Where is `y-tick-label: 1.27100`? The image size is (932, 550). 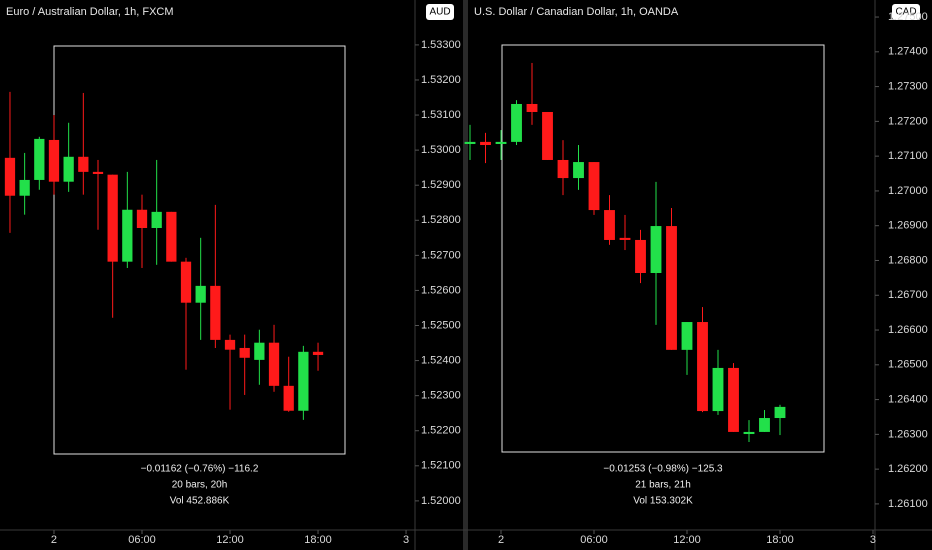 y-tick-label: 1.27100 is located at coordinates (908, 156).